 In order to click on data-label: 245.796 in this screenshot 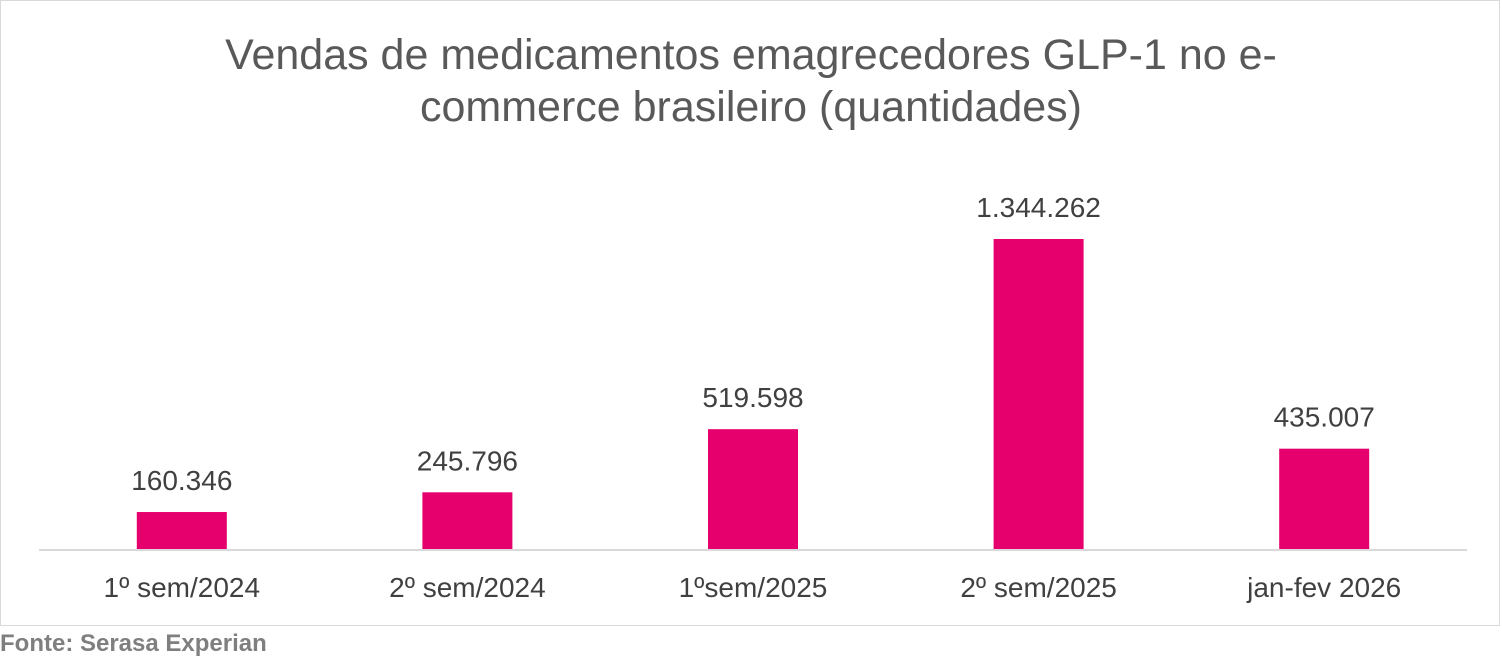, I will do `click(467, 460)`.